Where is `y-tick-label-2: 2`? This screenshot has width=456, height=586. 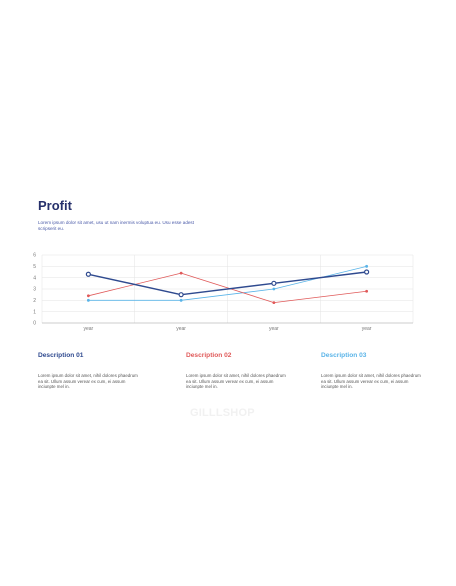
y-tick-label-2: 2 is located at coordinates (34, 301).